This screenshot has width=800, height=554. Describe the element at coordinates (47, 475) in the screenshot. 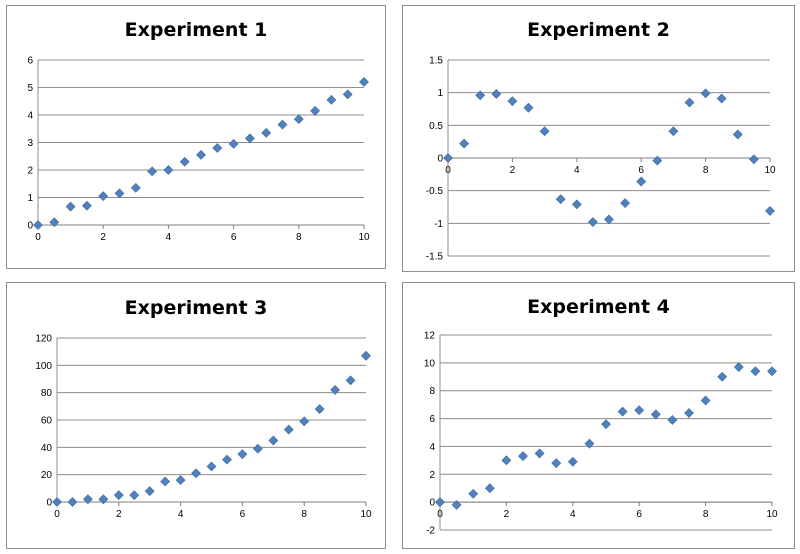

I see `y-tick-label: 20` at that location.